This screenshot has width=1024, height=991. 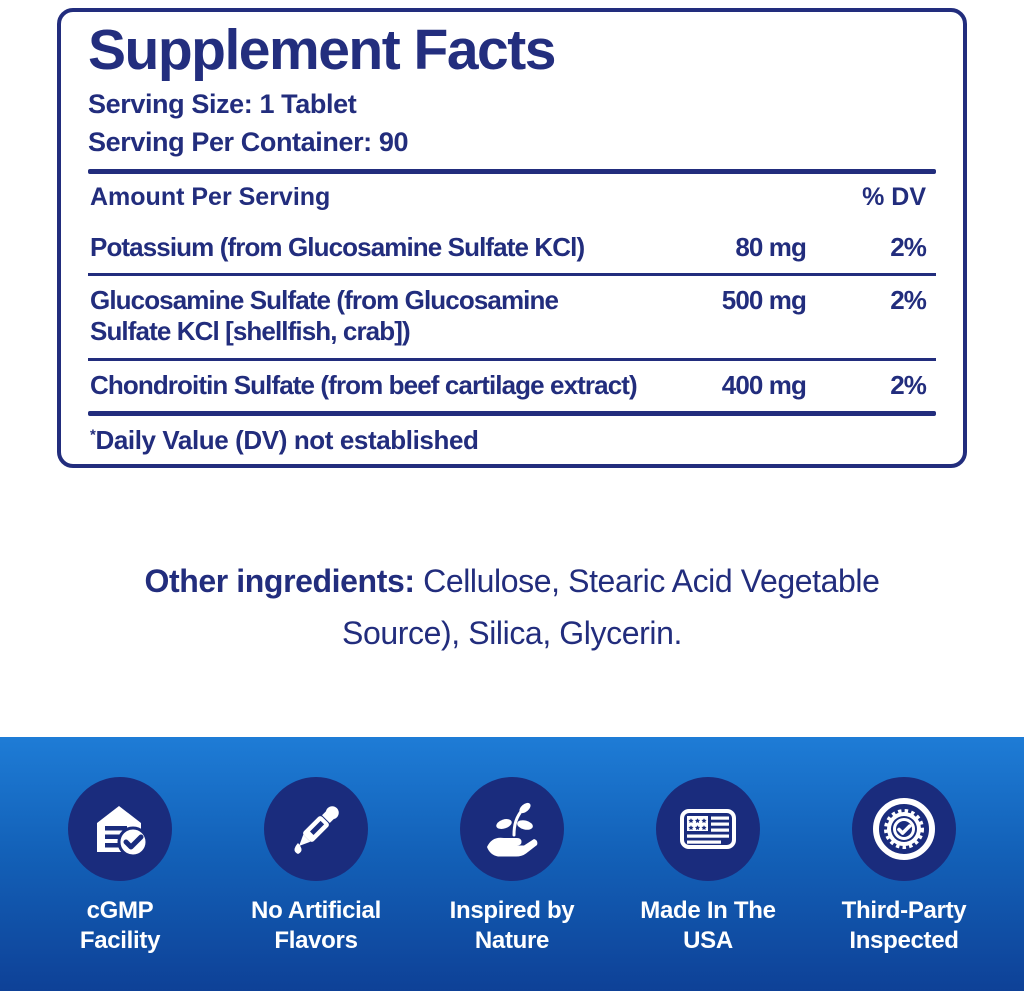 What do you see at coordinates (210, 196) in the screenshot?
I see `amount-per-serving-header: Amount Per Serving` at bounding box center [210, 196].